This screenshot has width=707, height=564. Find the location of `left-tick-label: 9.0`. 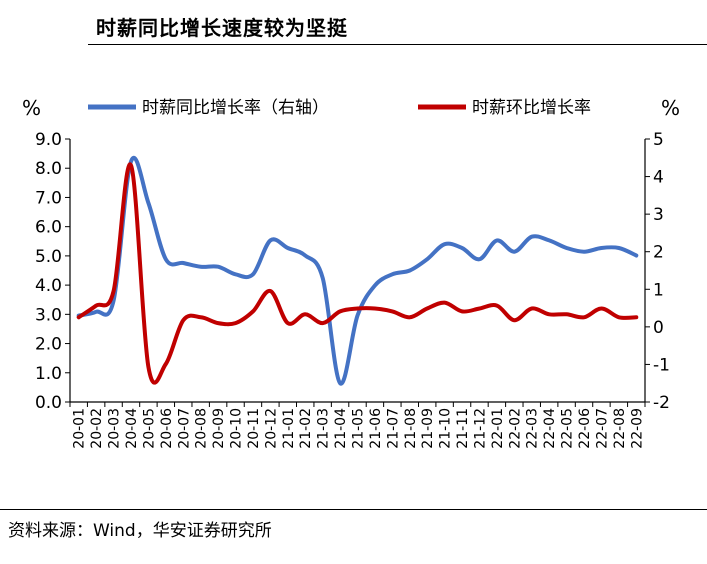

left-tick-label: 9.0 is located at coordinates (48, 140).